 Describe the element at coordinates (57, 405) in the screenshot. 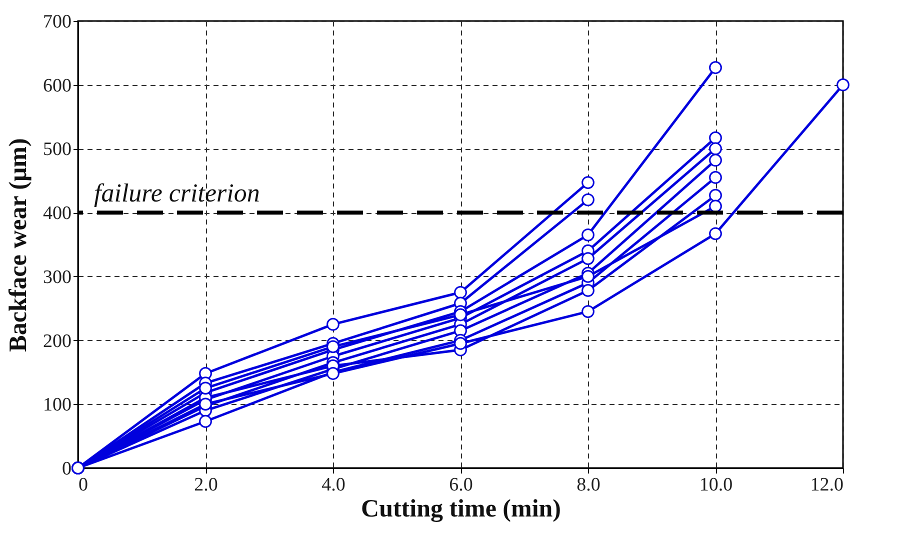

I see `y-tick-label: 100` at that location.